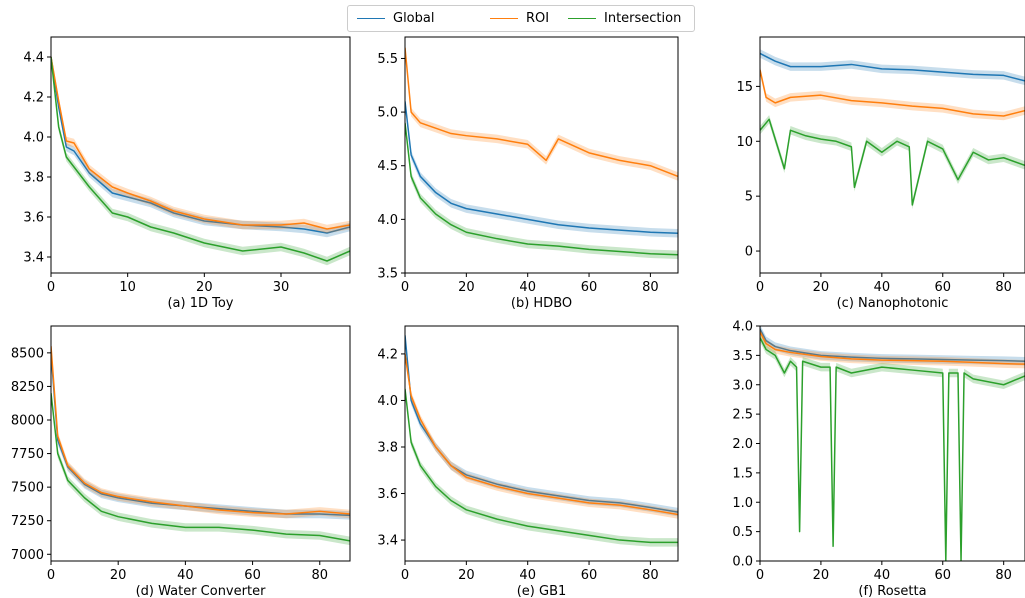  I want to click on panel-5: 0 20 40 60 80 3.4 3.6 3.8 4.0 4.2 (e) GB1, so click(528, 461).